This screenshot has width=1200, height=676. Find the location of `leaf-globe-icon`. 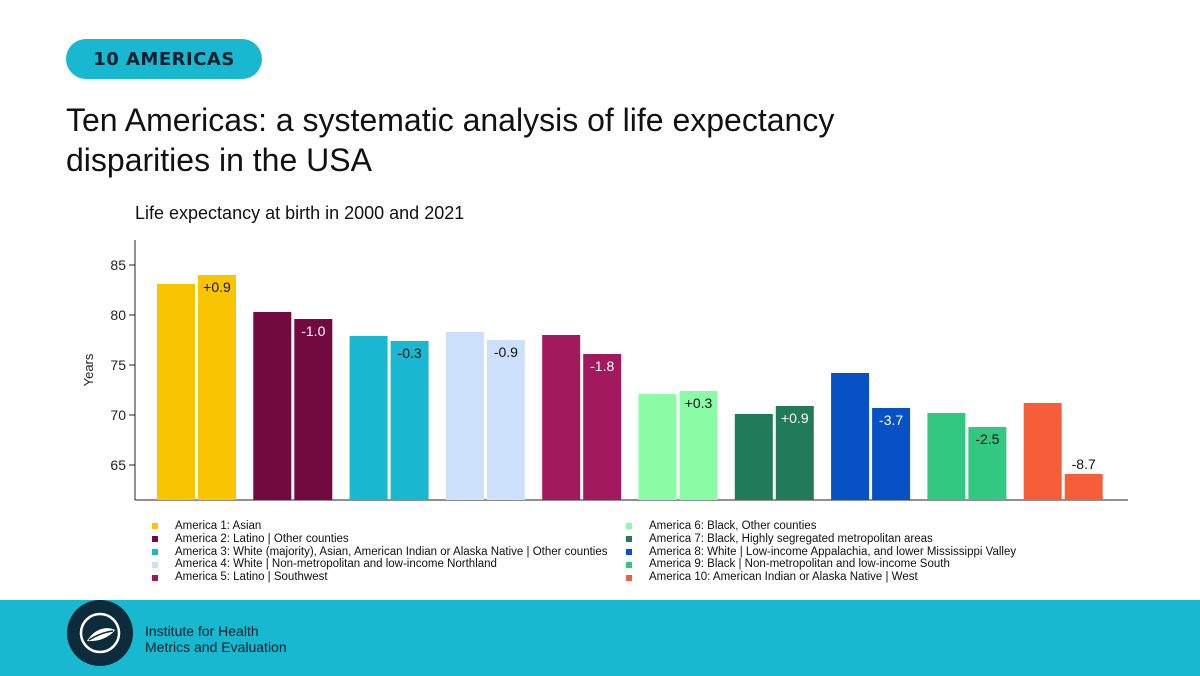

leaf-globe-icon is located at coordinates (100, 633).